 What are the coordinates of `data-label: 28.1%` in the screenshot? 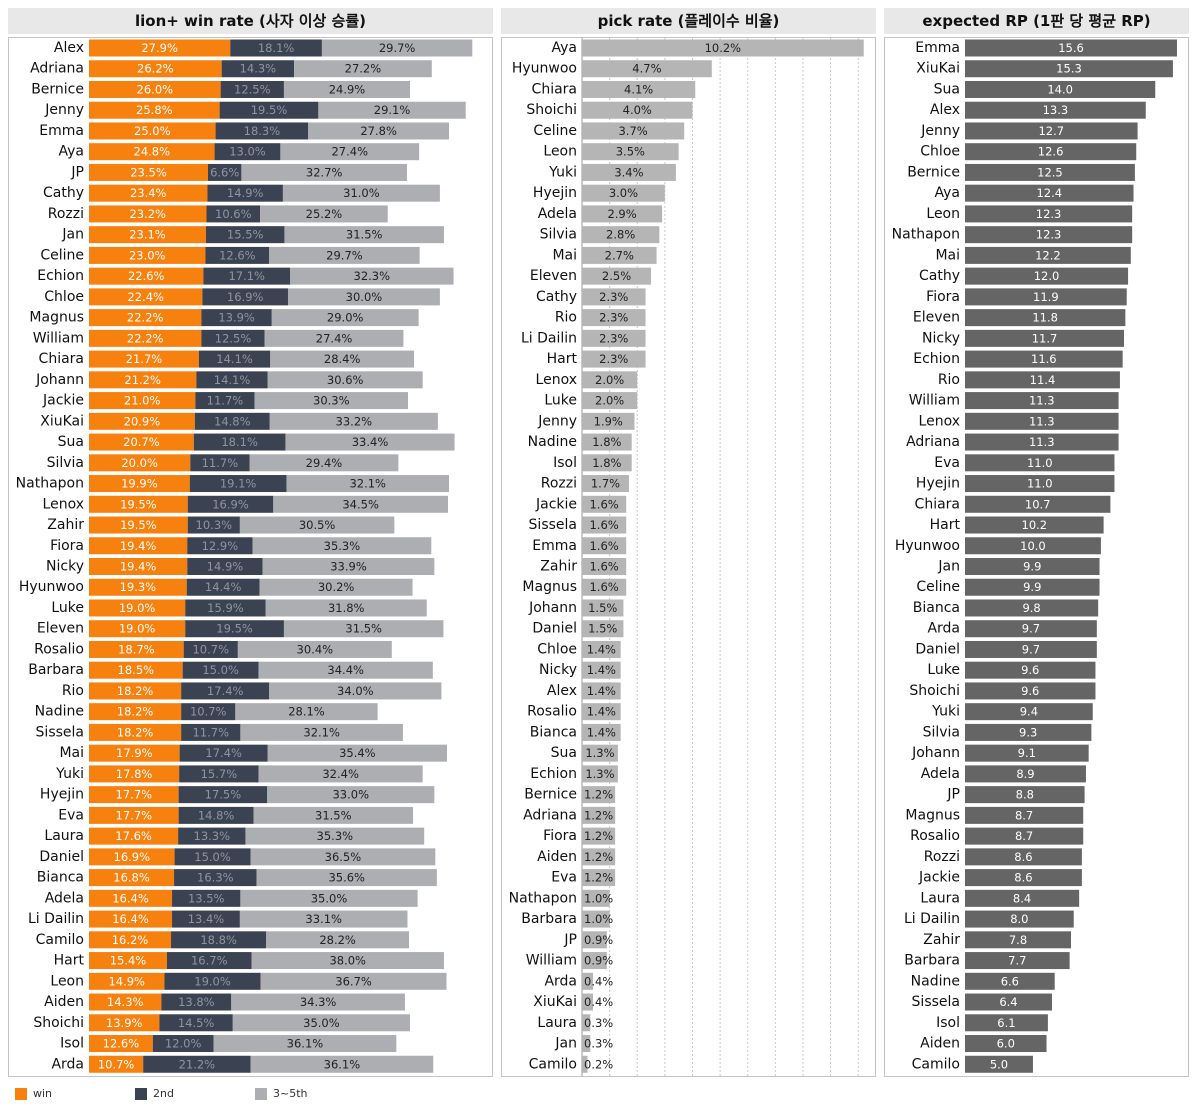 It's located at (306, 712).